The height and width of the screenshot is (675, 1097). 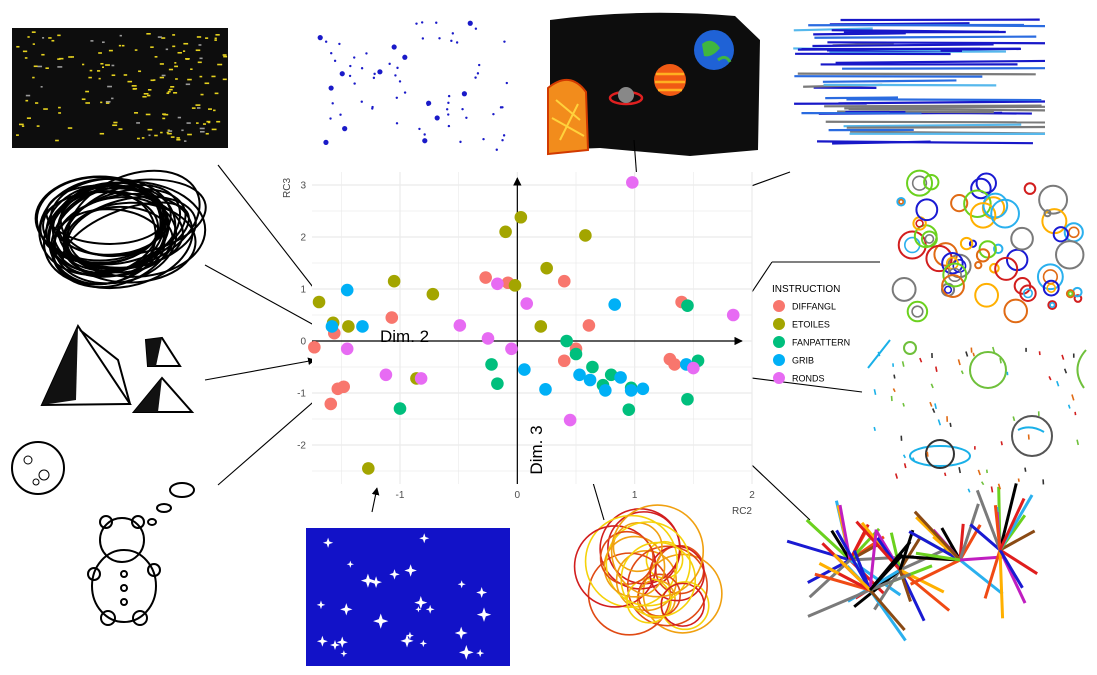 What do you see at coordinates (287, 188) in the screenshot?
I see `y-axis-title: RC3` at bounding box center [287, 188].